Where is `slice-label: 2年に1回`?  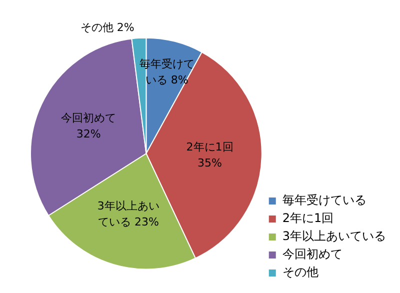
slice-label: 2年に1回 is located at coordinates (210, 147).